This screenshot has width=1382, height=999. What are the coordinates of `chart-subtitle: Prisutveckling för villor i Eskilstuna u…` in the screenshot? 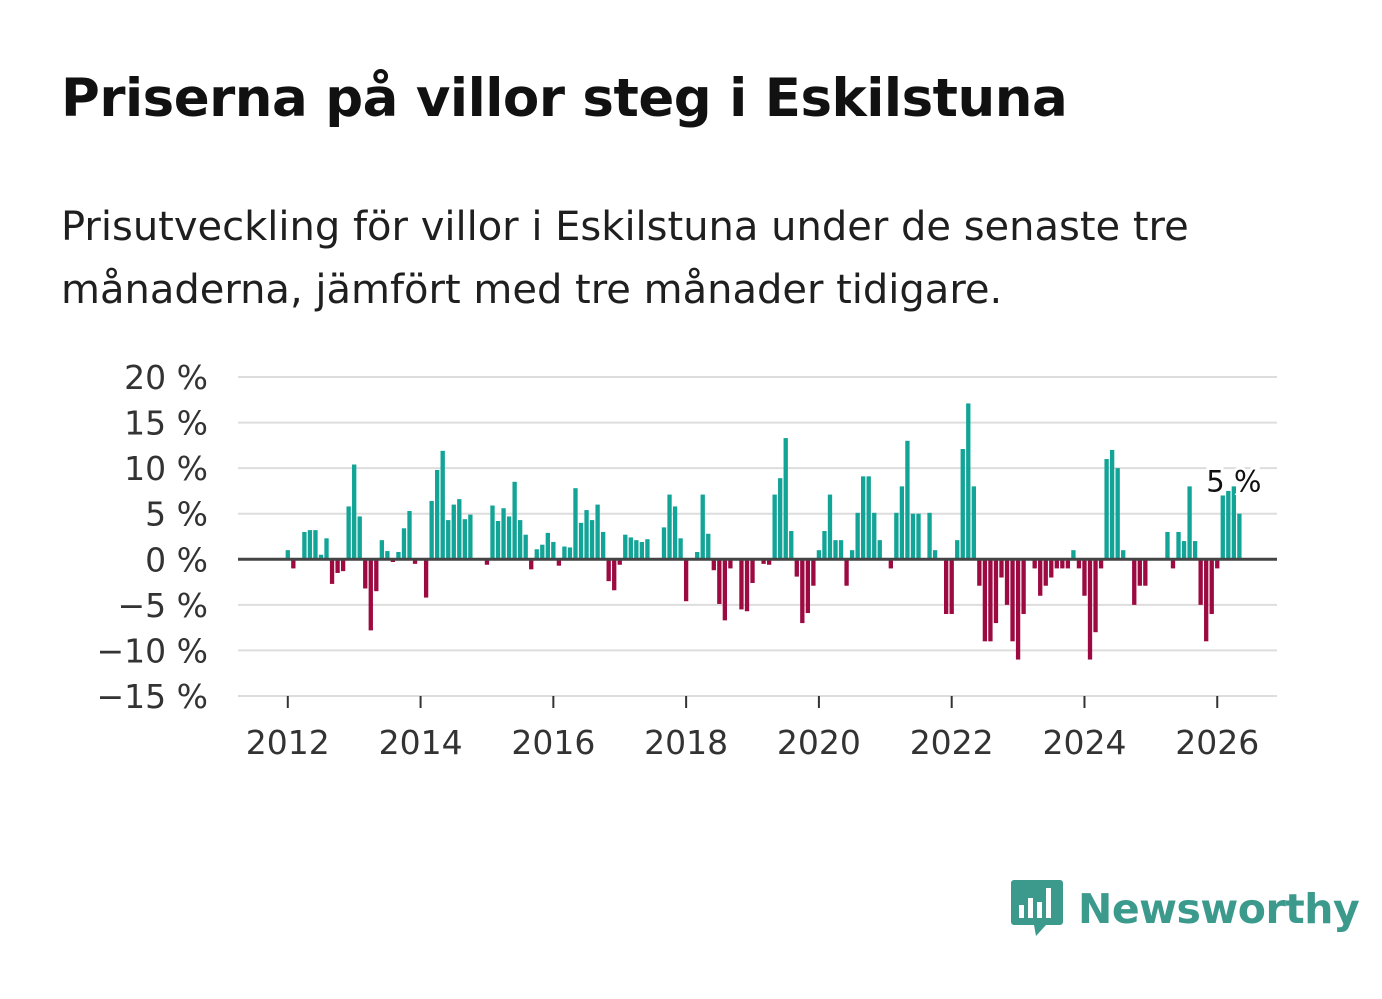 It's located at (625, 258).